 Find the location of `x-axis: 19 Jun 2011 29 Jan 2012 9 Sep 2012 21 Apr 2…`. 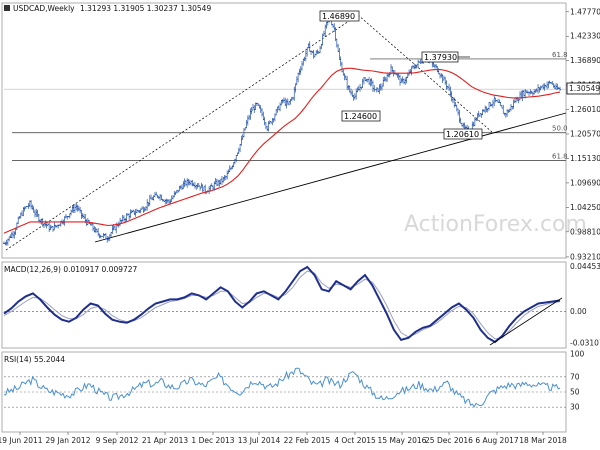

x-axis: 19 Jun 2011 29 Jan 2012 9 Sep 2012 21 Apr 2… is located at coordinates (283, 438).